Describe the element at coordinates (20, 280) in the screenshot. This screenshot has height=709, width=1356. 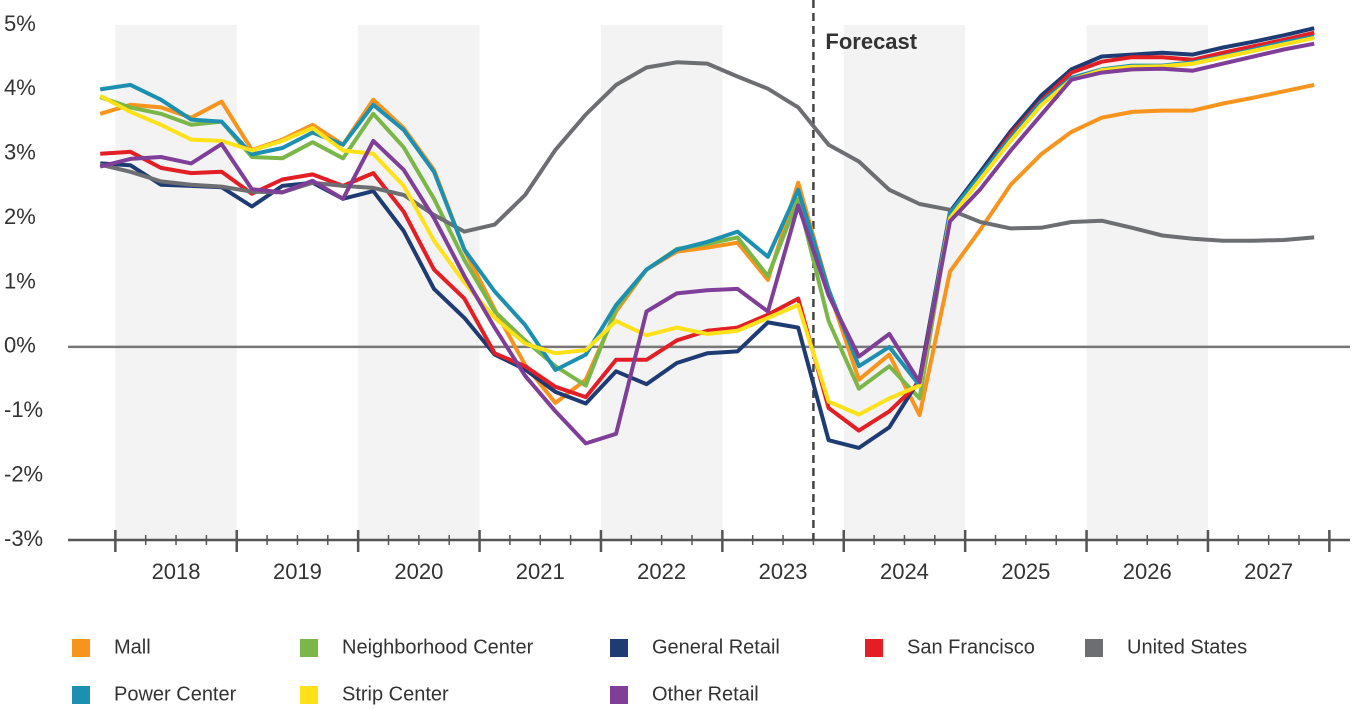
I see `y-tick-label: 1%` at that location.